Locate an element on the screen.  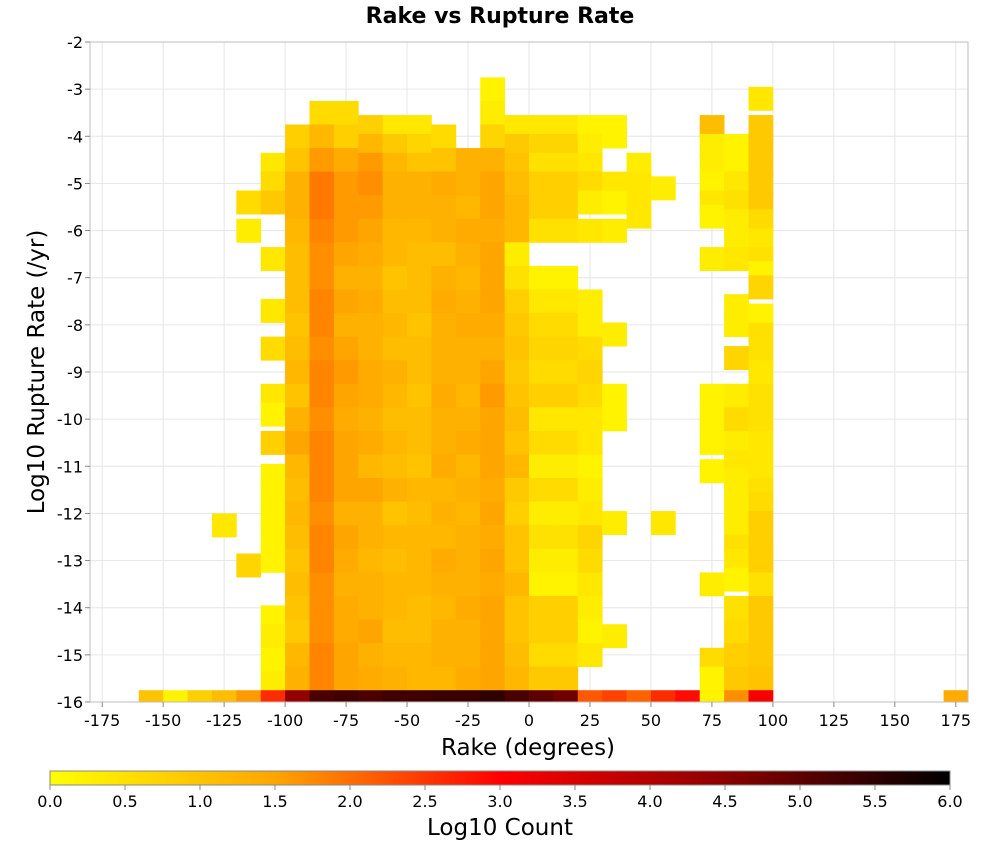
y-tick-label: -13 is located at coordinates (70, 561).